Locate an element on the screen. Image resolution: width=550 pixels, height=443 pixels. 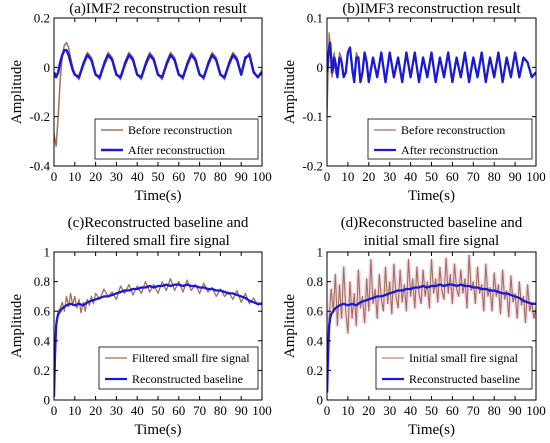
chart-title: initial small fire signal is located at coordinates (431, 241).